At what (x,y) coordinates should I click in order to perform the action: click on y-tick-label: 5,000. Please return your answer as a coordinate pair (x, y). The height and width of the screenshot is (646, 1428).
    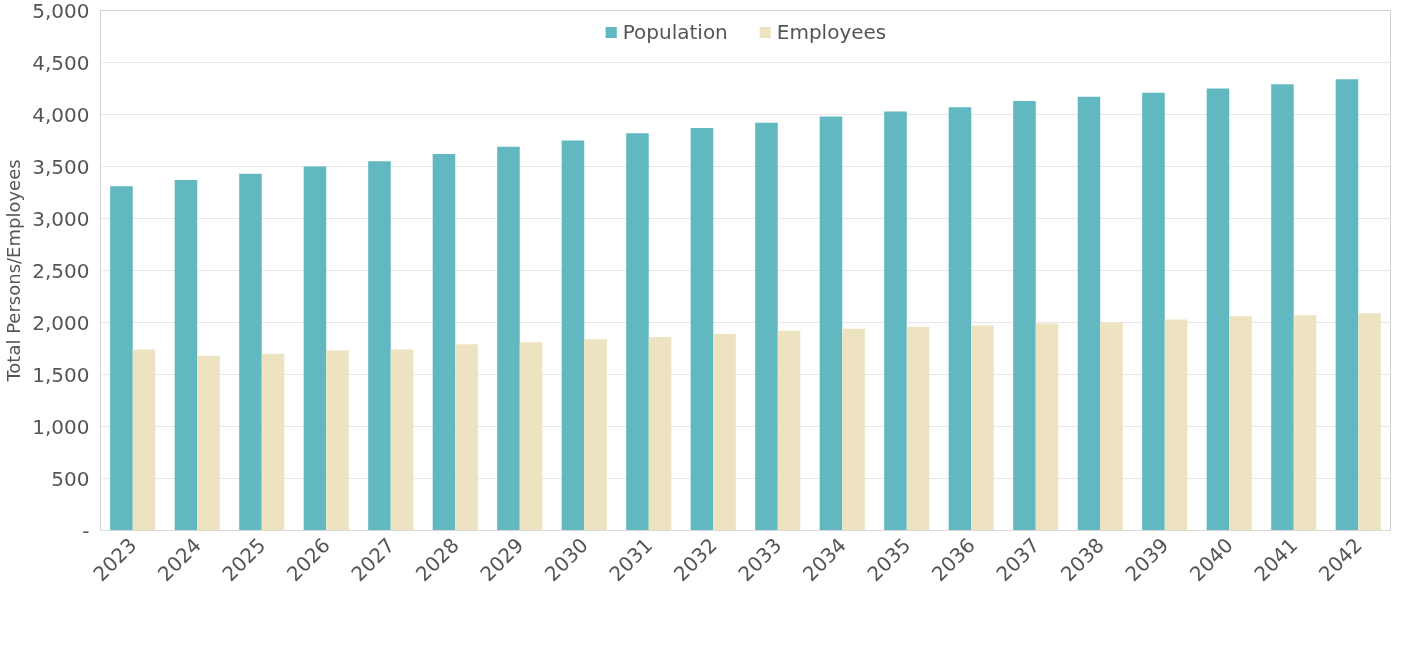
    Looking at the image, I should click on (61, 11).